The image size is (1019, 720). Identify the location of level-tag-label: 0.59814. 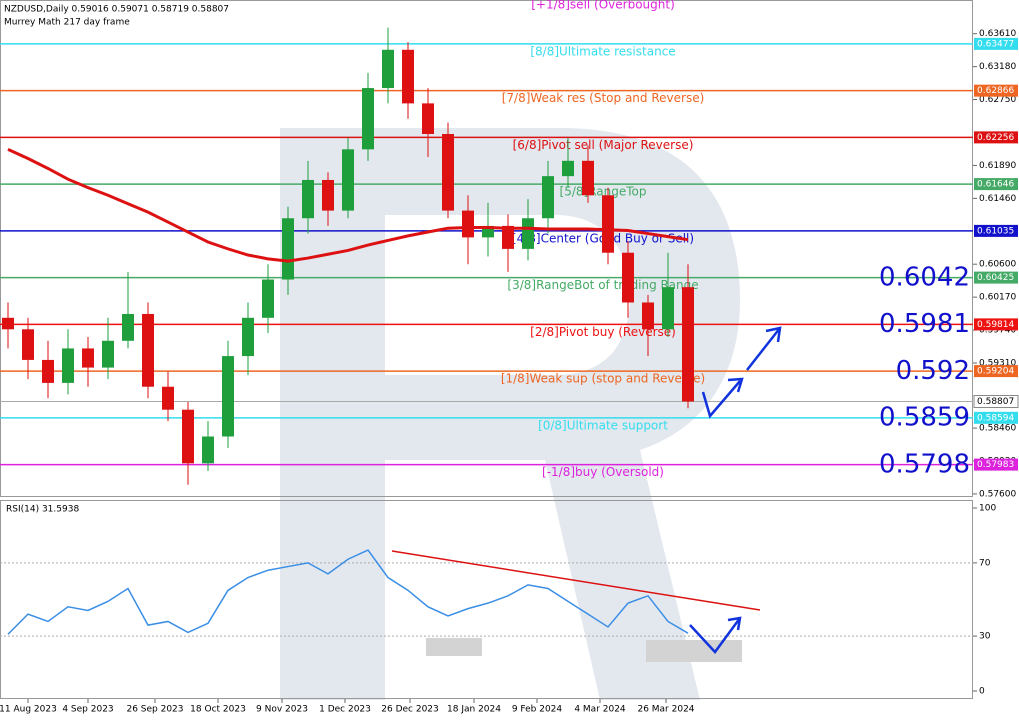
(995, 325).